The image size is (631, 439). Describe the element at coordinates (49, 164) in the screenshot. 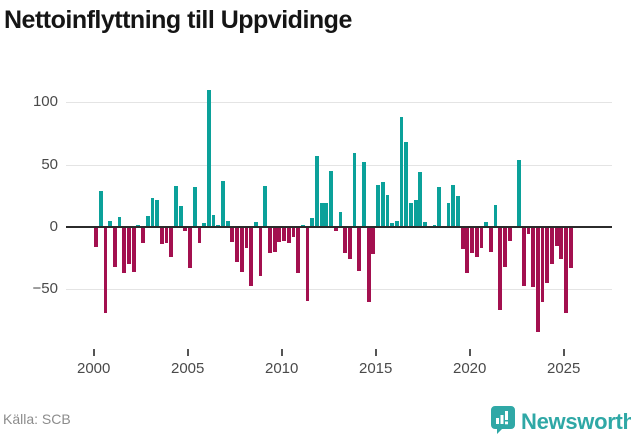

I see `y-axis-tick-label: 50` at that location.